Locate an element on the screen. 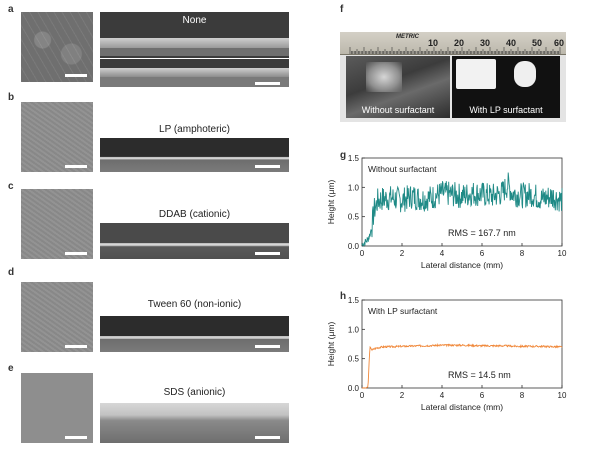 The height and width of the screenshot is (458, 600). panel-c-label: c is located at coordinates (11, 186).